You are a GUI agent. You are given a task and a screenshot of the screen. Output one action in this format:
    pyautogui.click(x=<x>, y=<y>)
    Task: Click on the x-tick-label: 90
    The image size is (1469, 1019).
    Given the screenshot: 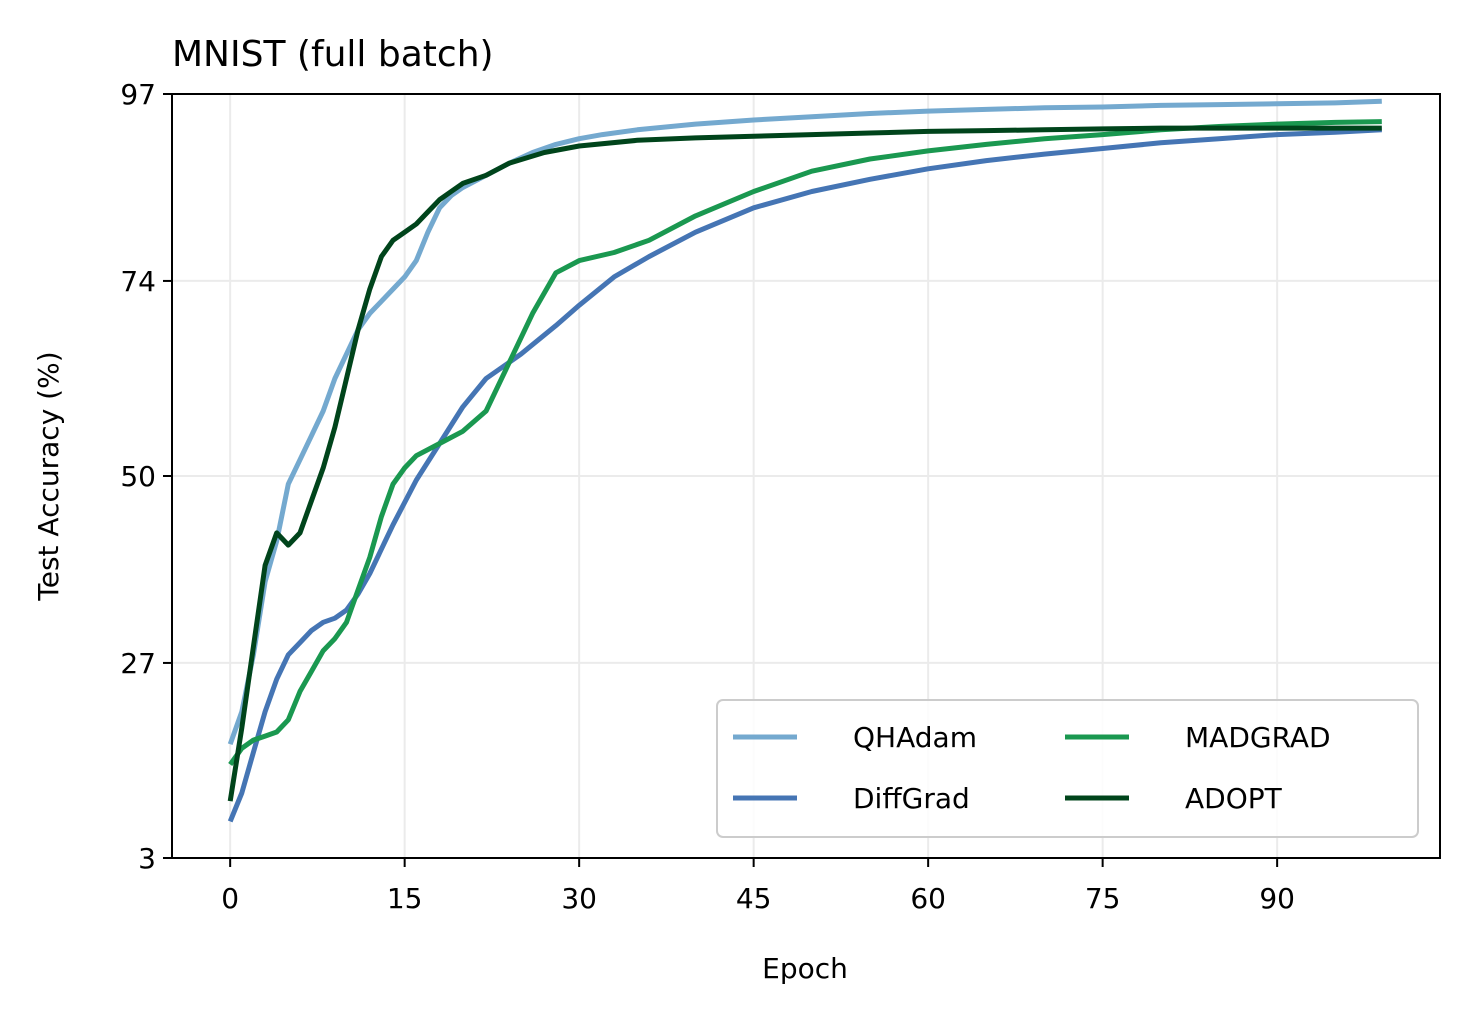 What is the action you would take?
    pyautogui.click(x=1277, y=898)
    